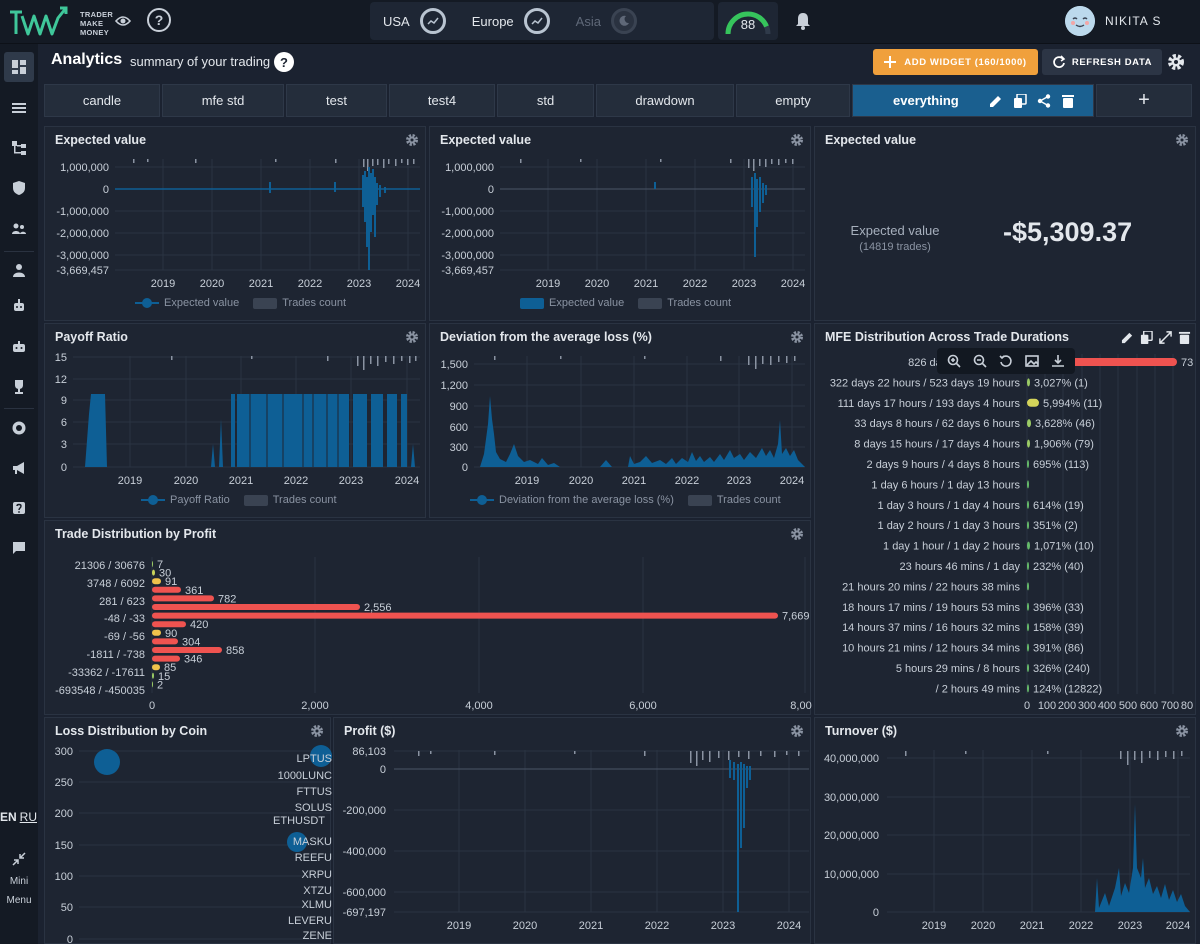  I want to click on sidebar-item-chat, so click(19, 548).